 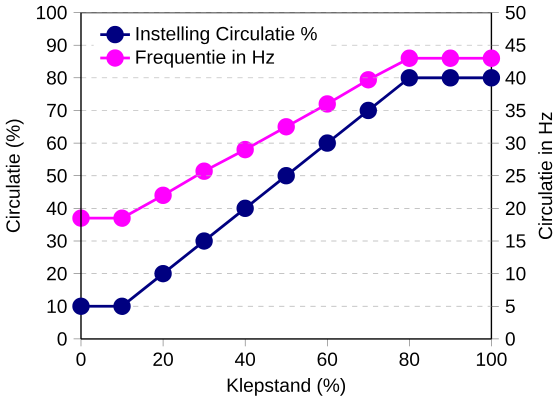 I want to click on x-tick-label: 100, so click(x=491, y=359).